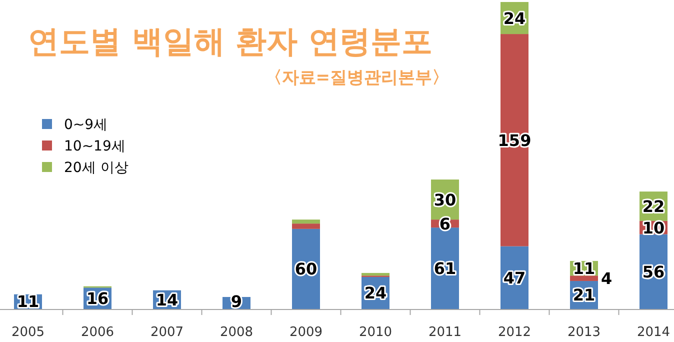 The width and height of the screenshot is (674, 342). Describe the element at coordinates (28, 332) in the screenshot. I see `x-tick-label: 2005` at that location.